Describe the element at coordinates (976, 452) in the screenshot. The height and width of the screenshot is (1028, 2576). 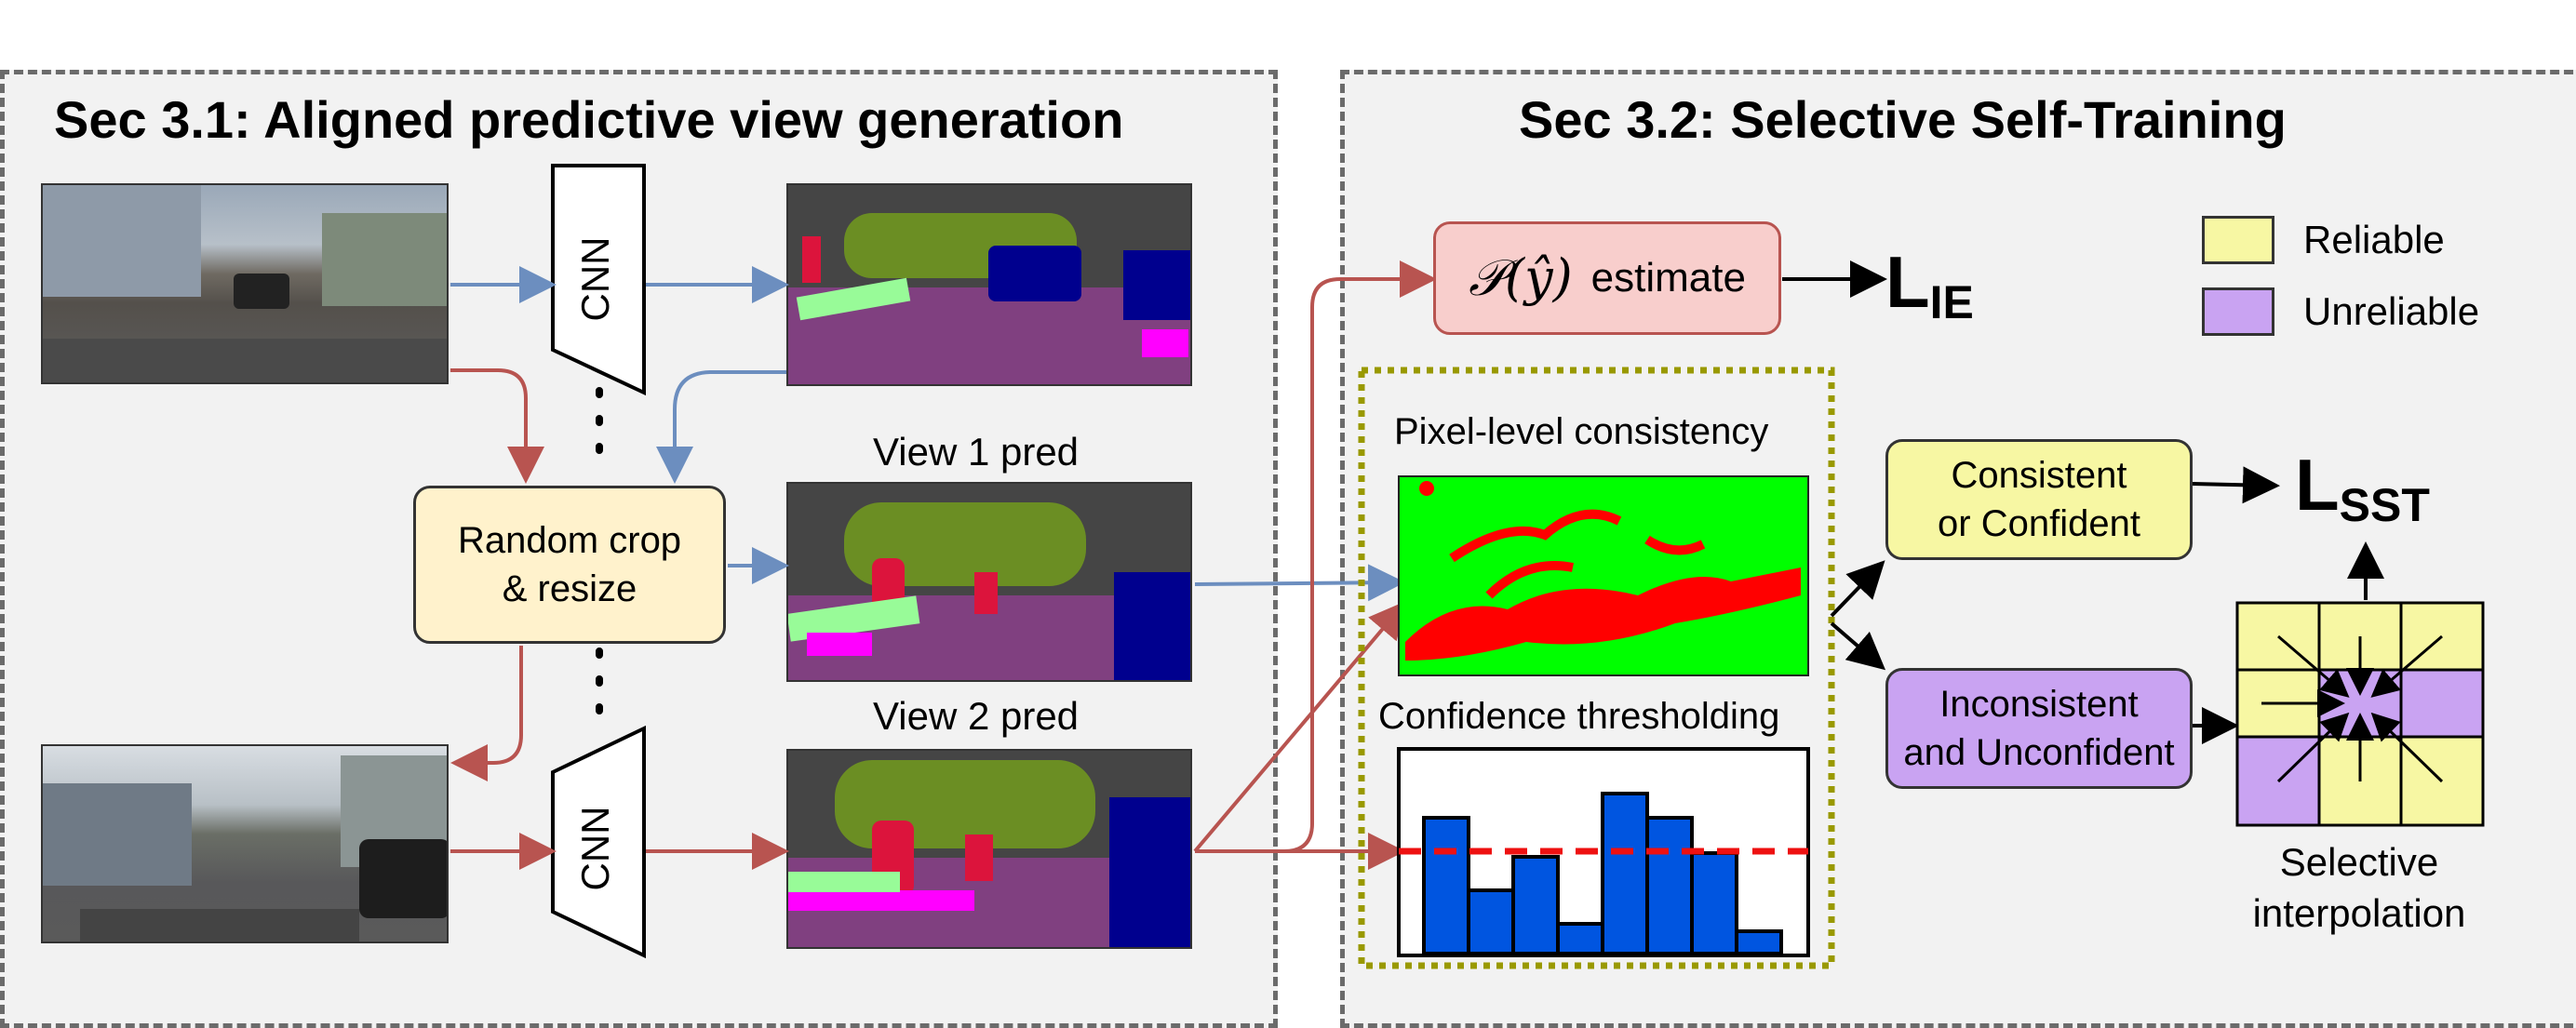
I see `view1-label: View 1 pred` at that location.